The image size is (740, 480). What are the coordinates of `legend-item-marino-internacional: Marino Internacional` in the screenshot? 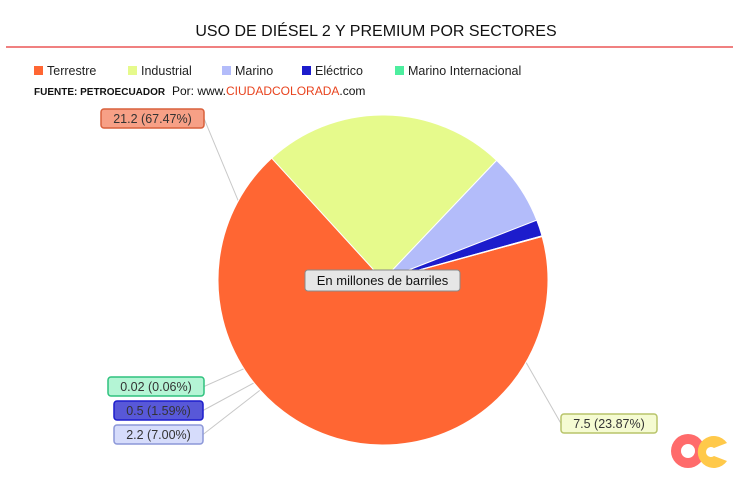 It's located at (458, 71).